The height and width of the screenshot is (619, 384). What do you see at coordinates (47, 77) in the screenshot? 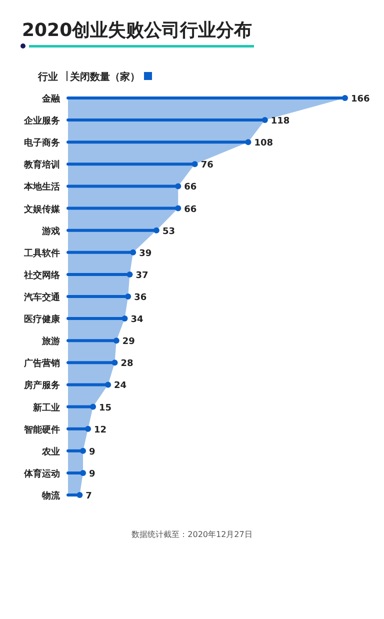
I see `y-axis-title: 行业` at bounding box center [47, 77].